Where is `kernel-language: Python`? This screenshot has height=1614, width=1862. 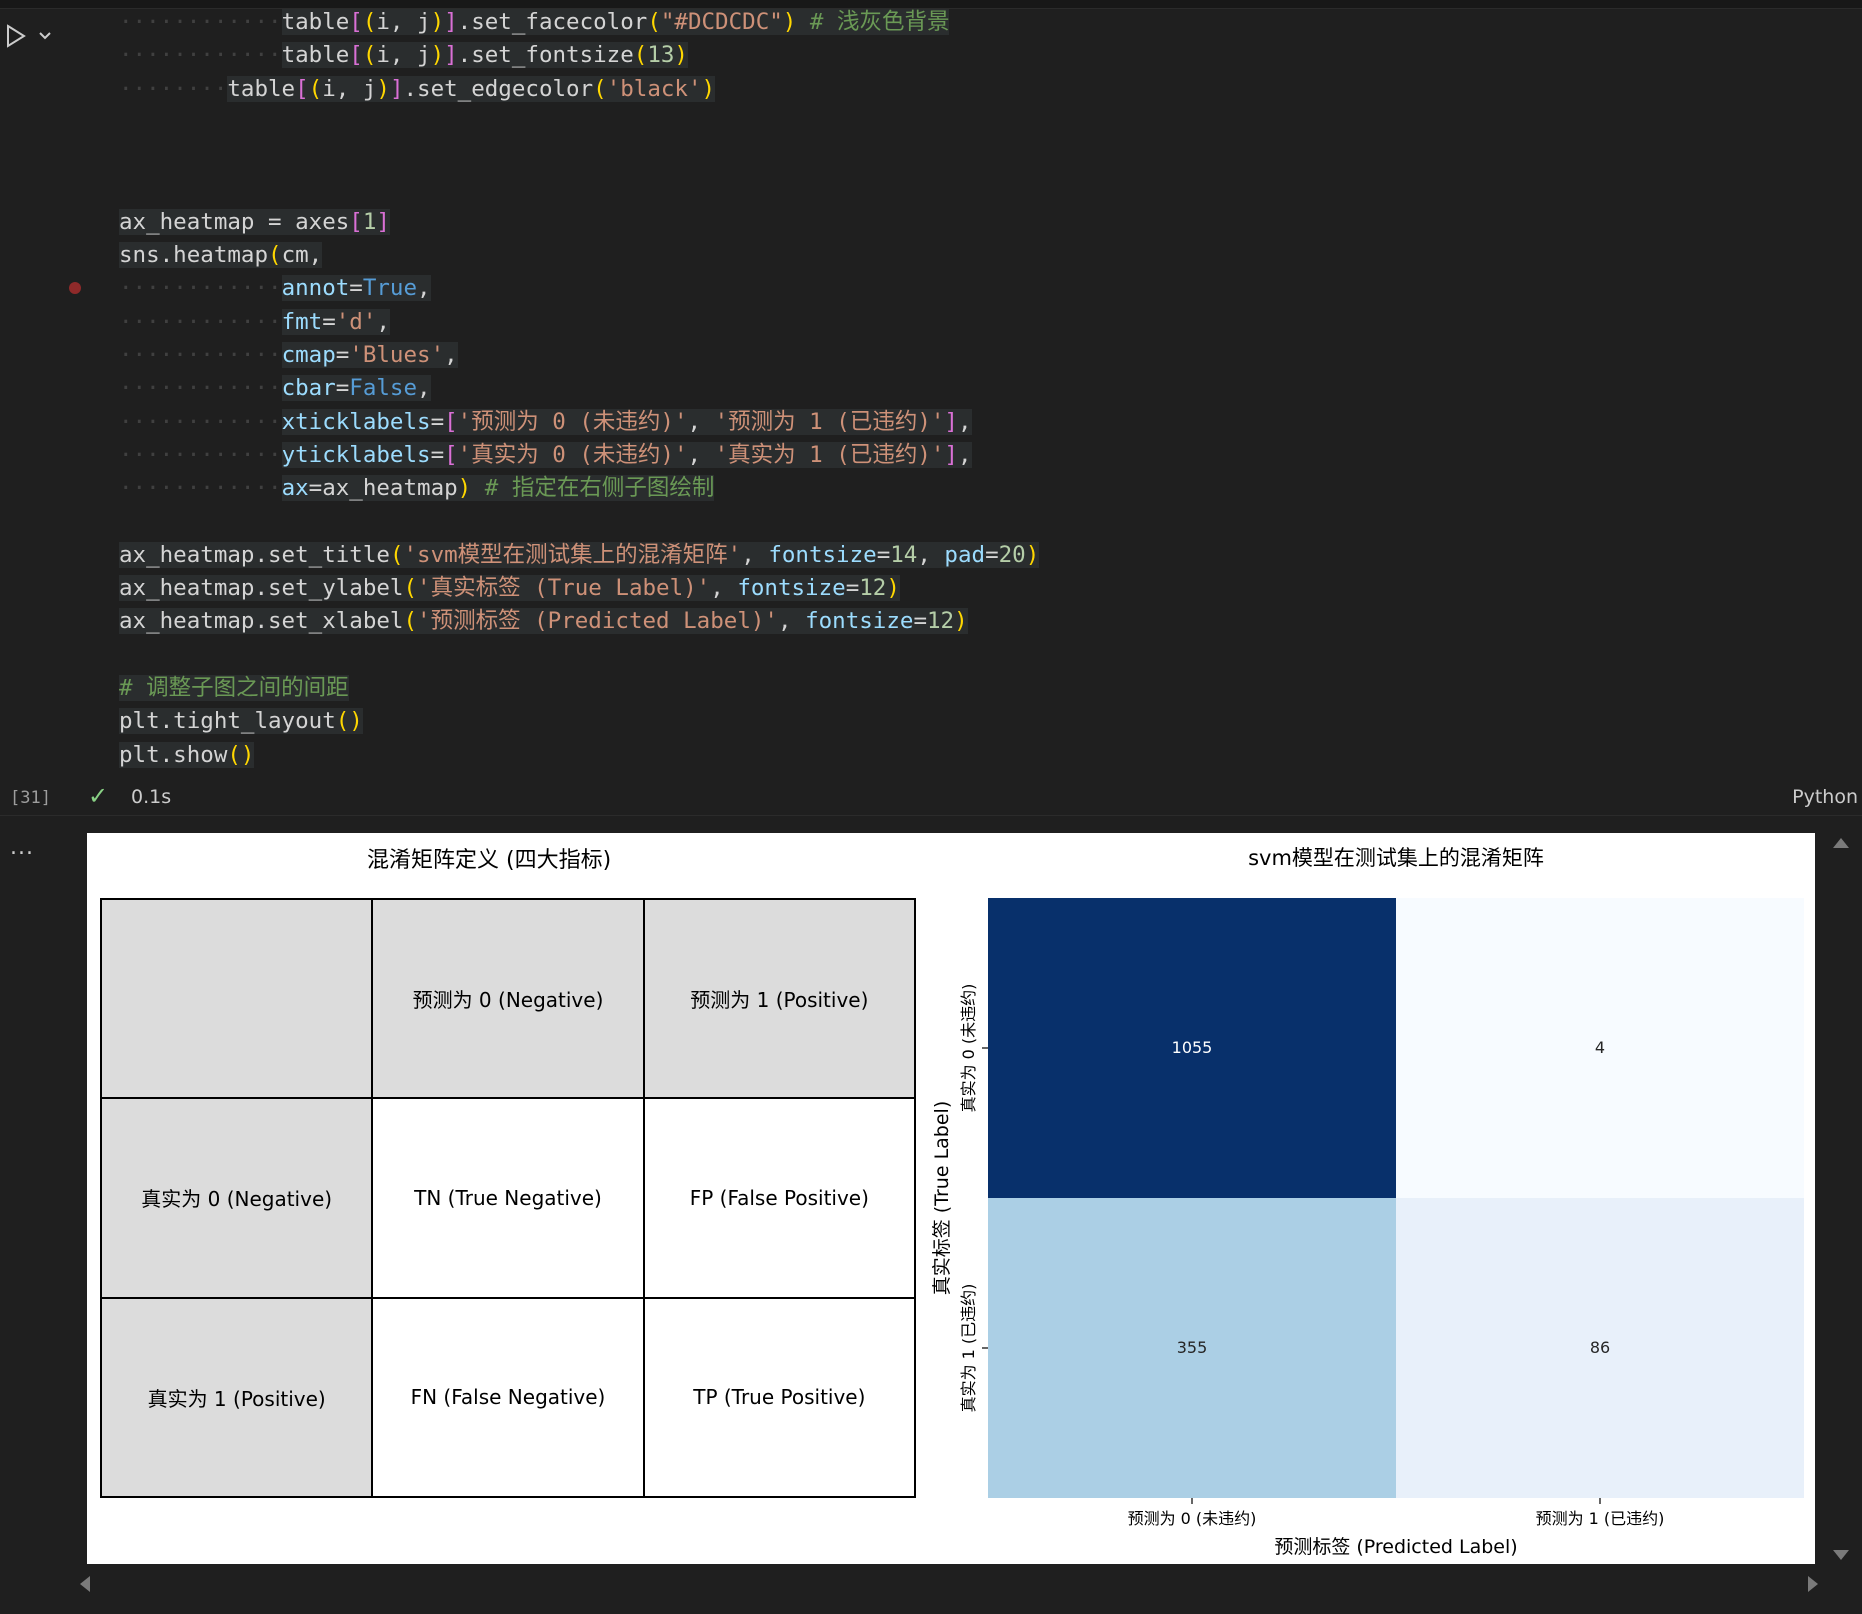
kernel-language: Python is located at coordinates (1825, 797).